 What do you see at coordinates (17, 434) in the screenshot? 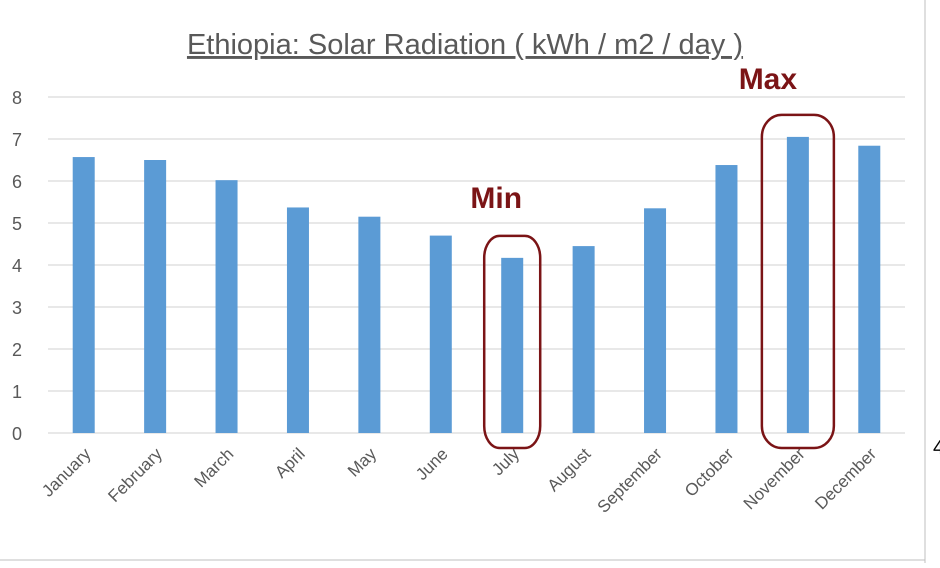
I see `y-tick-label: 0` at bounding box center [17, 434].